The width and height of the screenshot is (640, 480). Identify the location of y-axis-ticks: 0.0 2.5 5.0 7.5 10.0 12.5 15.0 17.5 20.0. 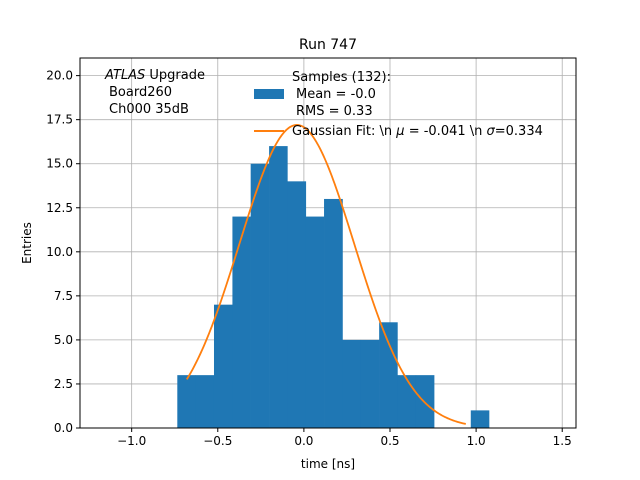
(63, 252).